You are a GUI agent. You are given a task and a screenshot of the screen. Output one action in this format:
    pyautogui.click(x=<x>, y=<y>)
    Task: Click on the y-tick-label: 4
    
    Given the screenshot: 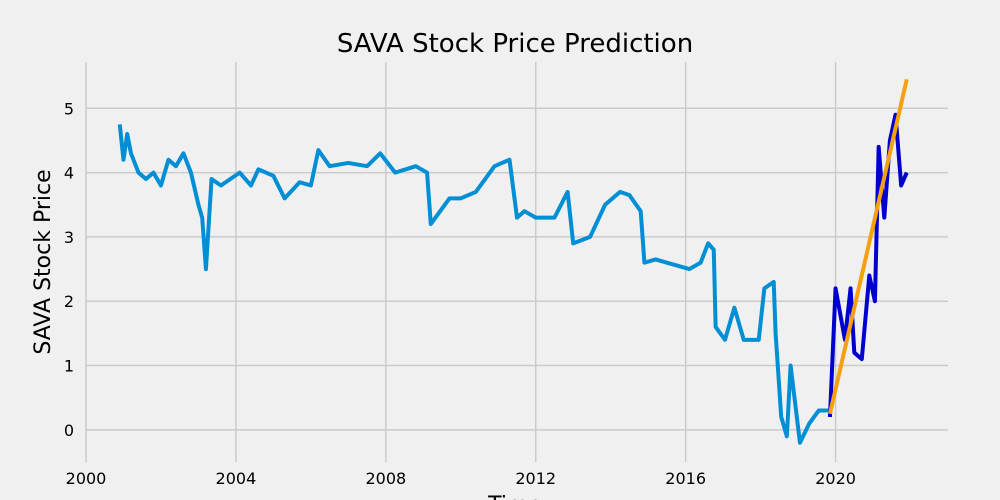 What is the action you would take?
    pyautogui.click(x=69, y=173)
    